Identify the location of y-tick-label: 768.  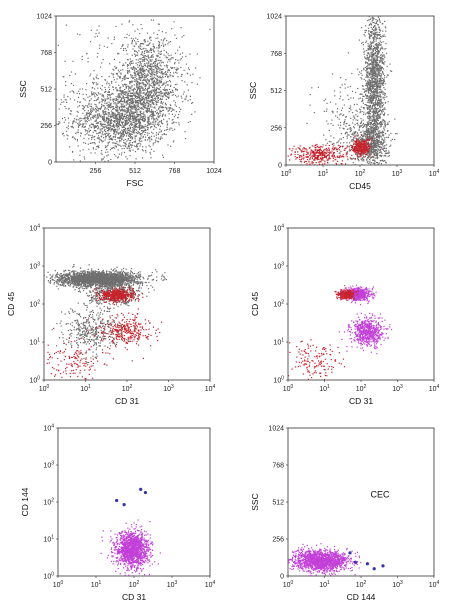
(46, 53).